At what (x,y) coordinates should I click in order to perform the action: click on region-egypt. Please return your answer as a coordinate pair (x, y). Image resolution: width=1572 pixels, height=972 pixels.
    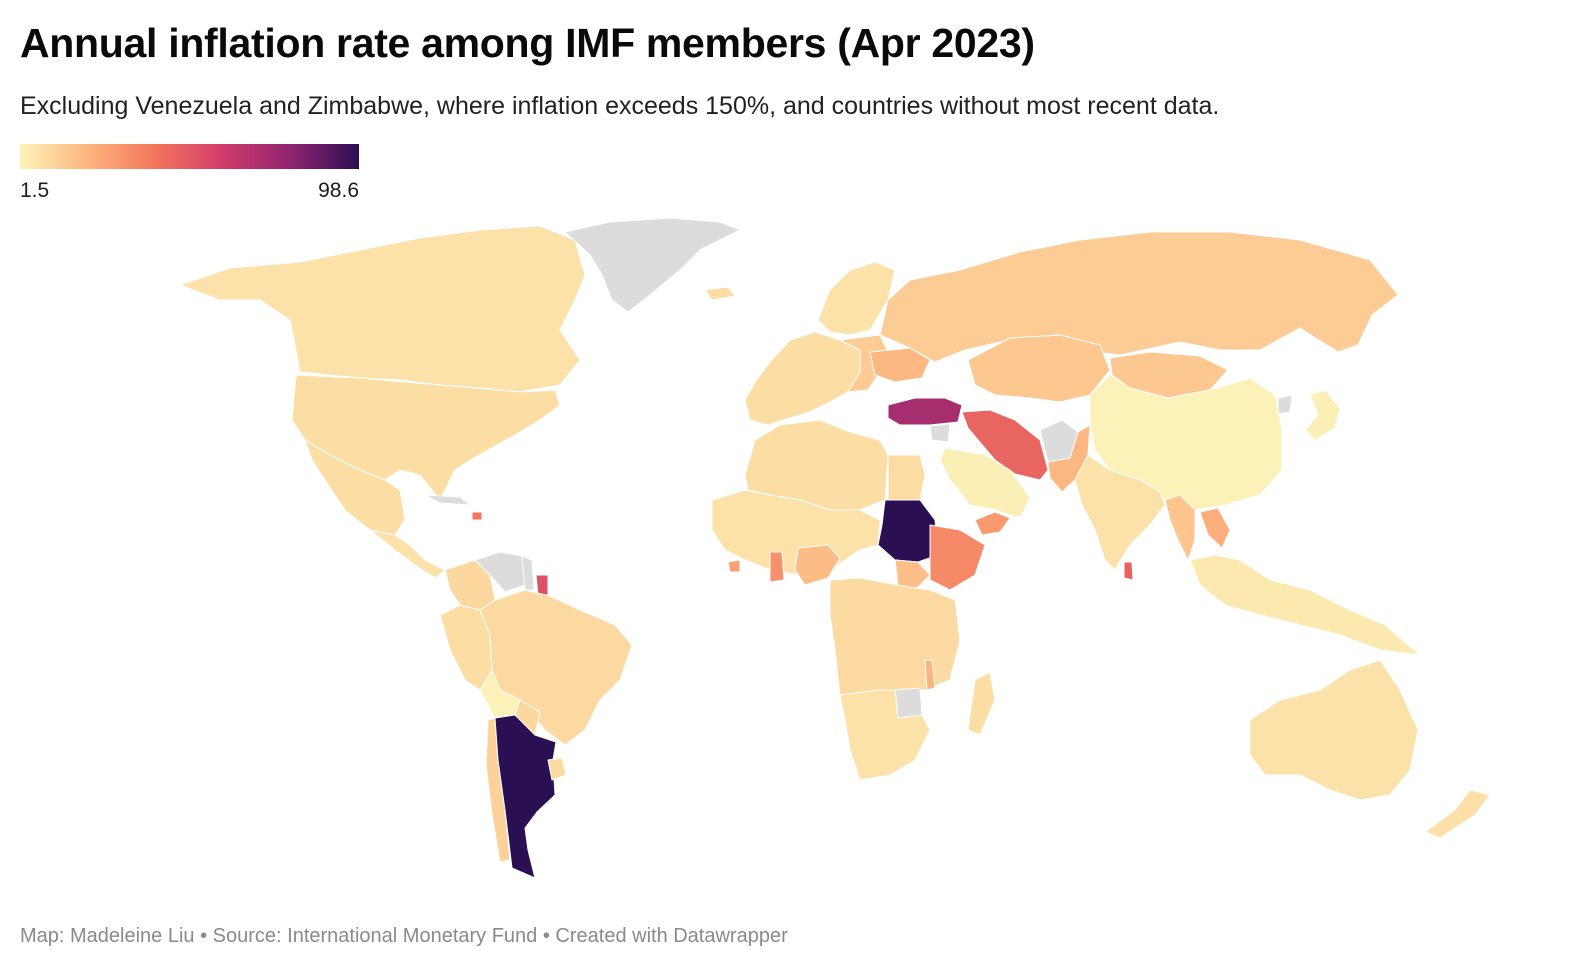
    Looking at the image, I should click on (906, 477).